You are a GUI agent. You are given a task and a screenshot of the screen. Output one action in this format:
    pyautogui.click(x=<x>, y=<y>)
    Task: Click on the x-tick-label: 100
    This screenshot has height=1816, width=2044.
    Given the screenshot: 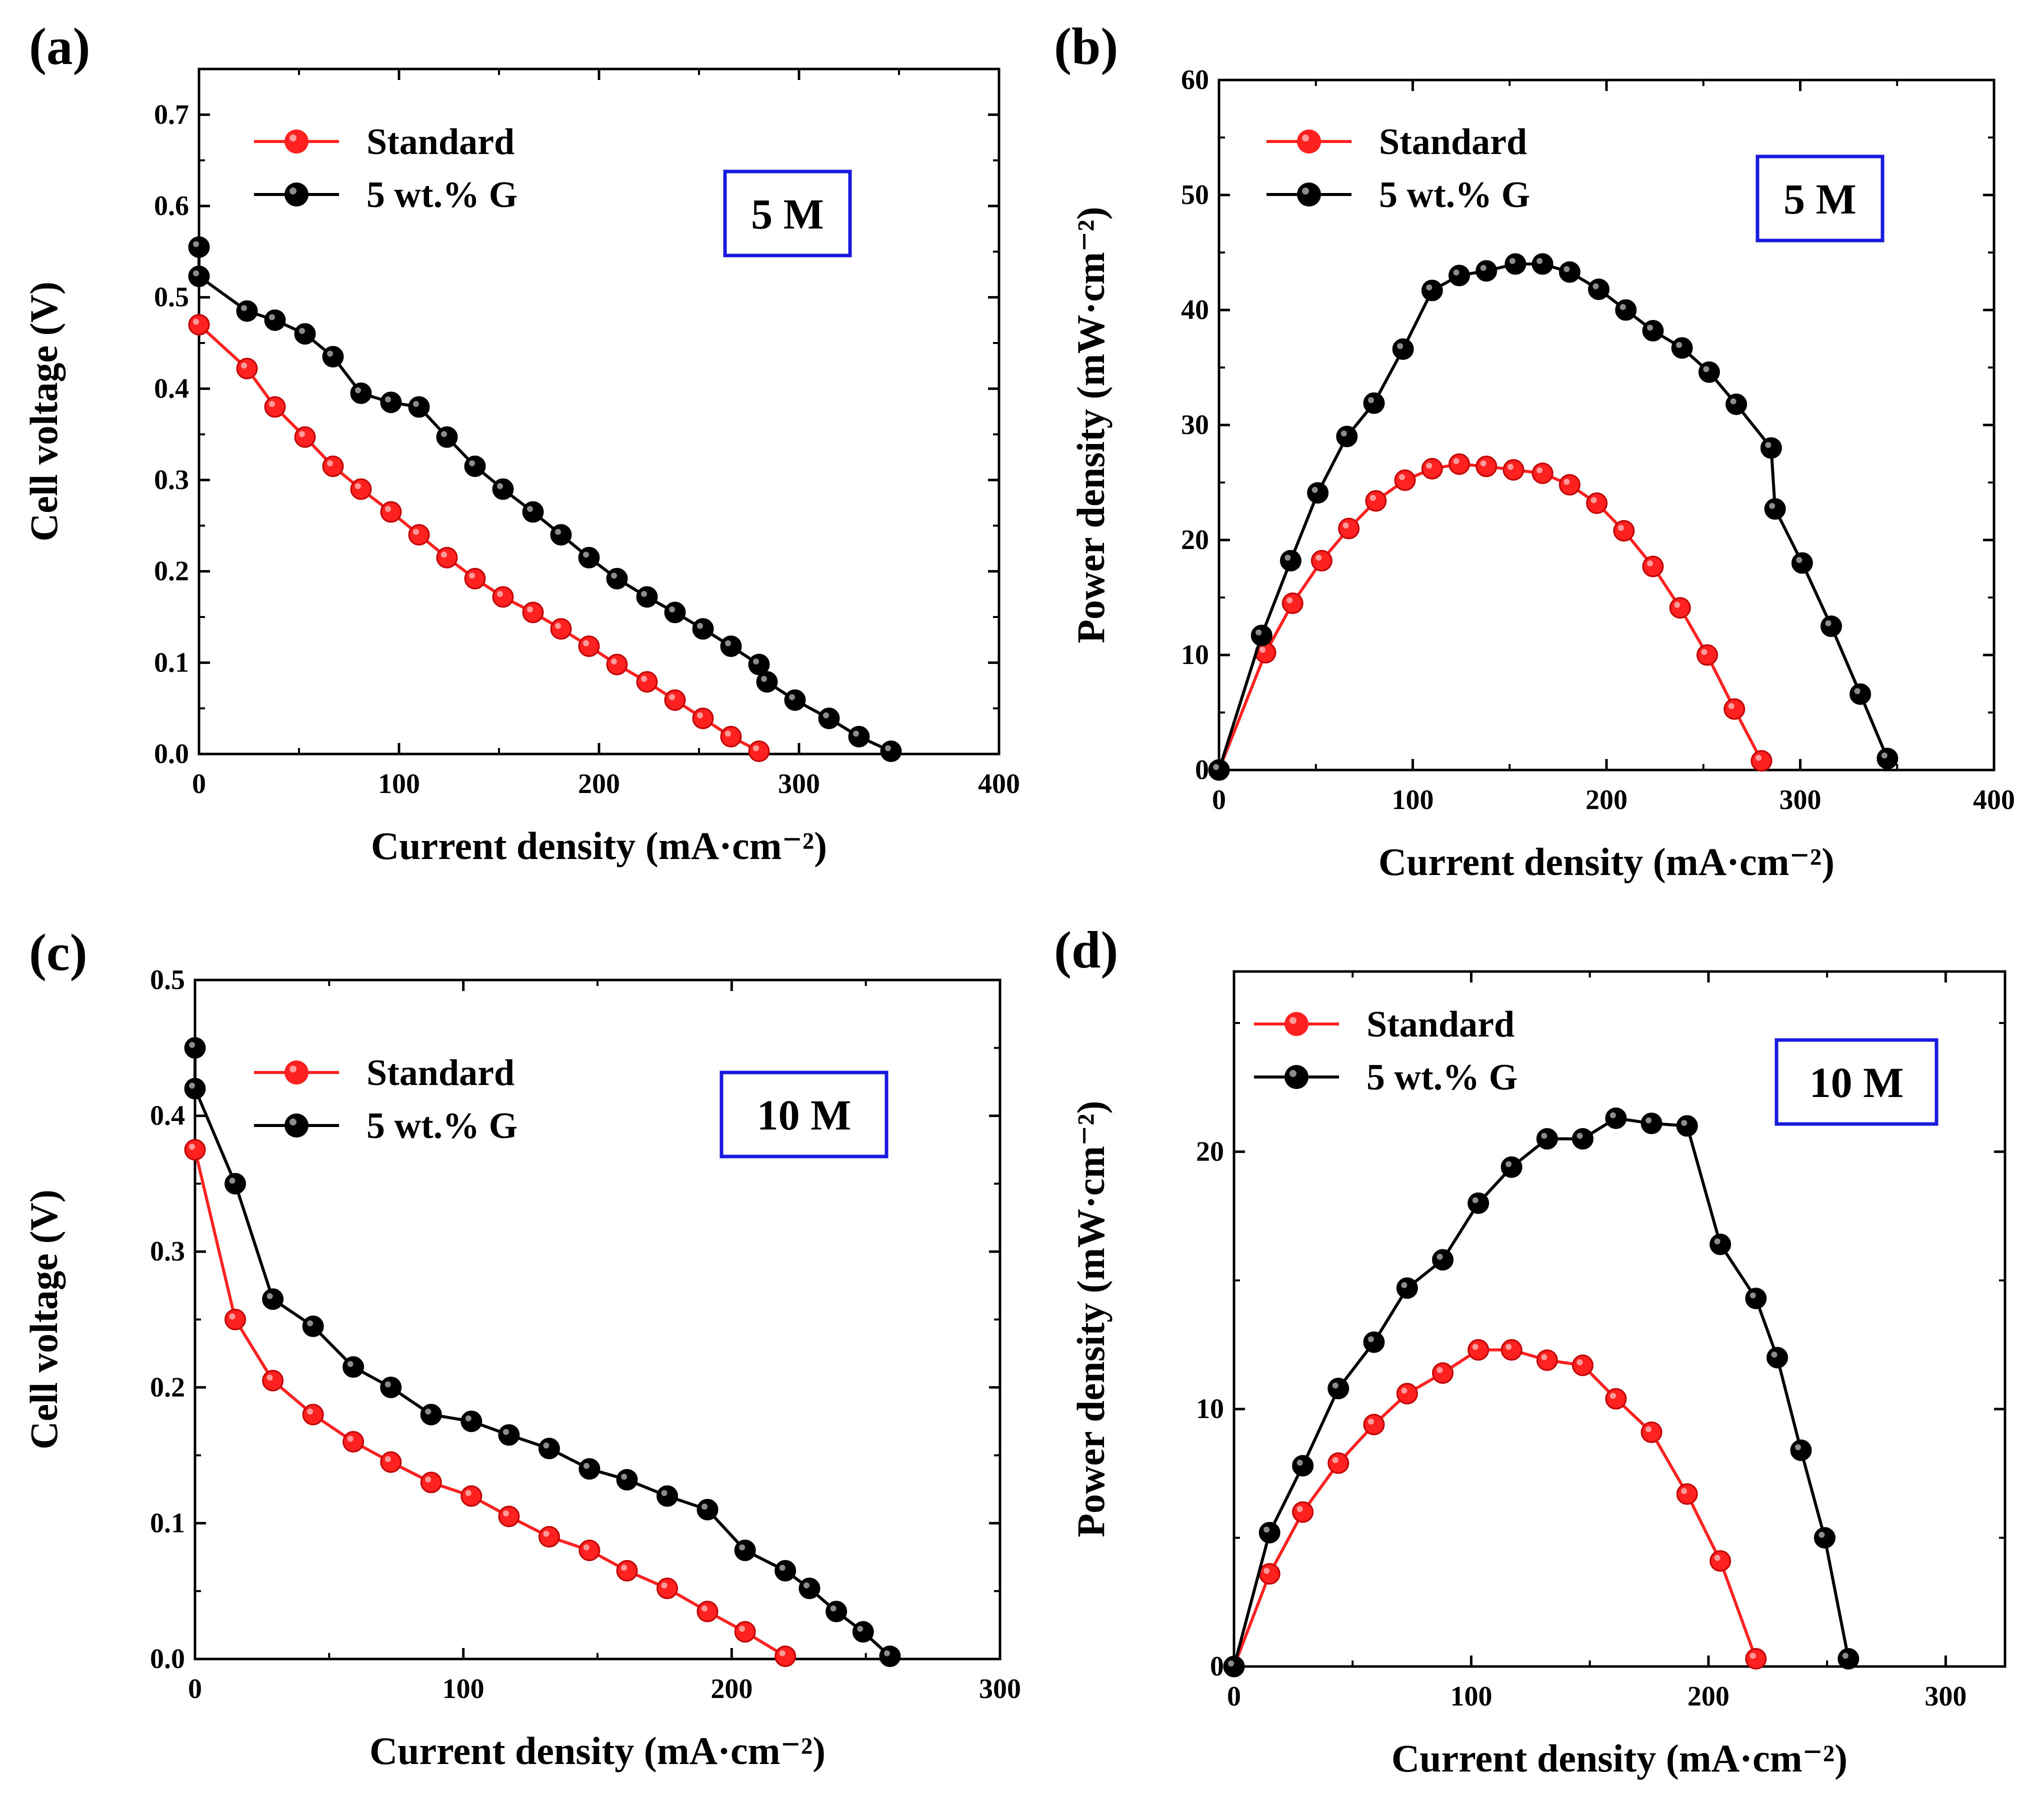 What is the action you would take?
    pyautogui.click(x=1413, y=800)
    